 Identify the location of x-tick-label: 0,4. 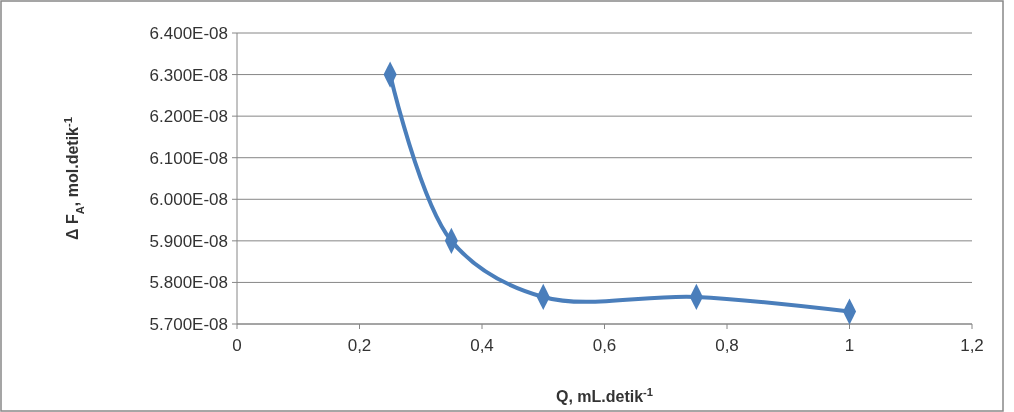
(482, 345).